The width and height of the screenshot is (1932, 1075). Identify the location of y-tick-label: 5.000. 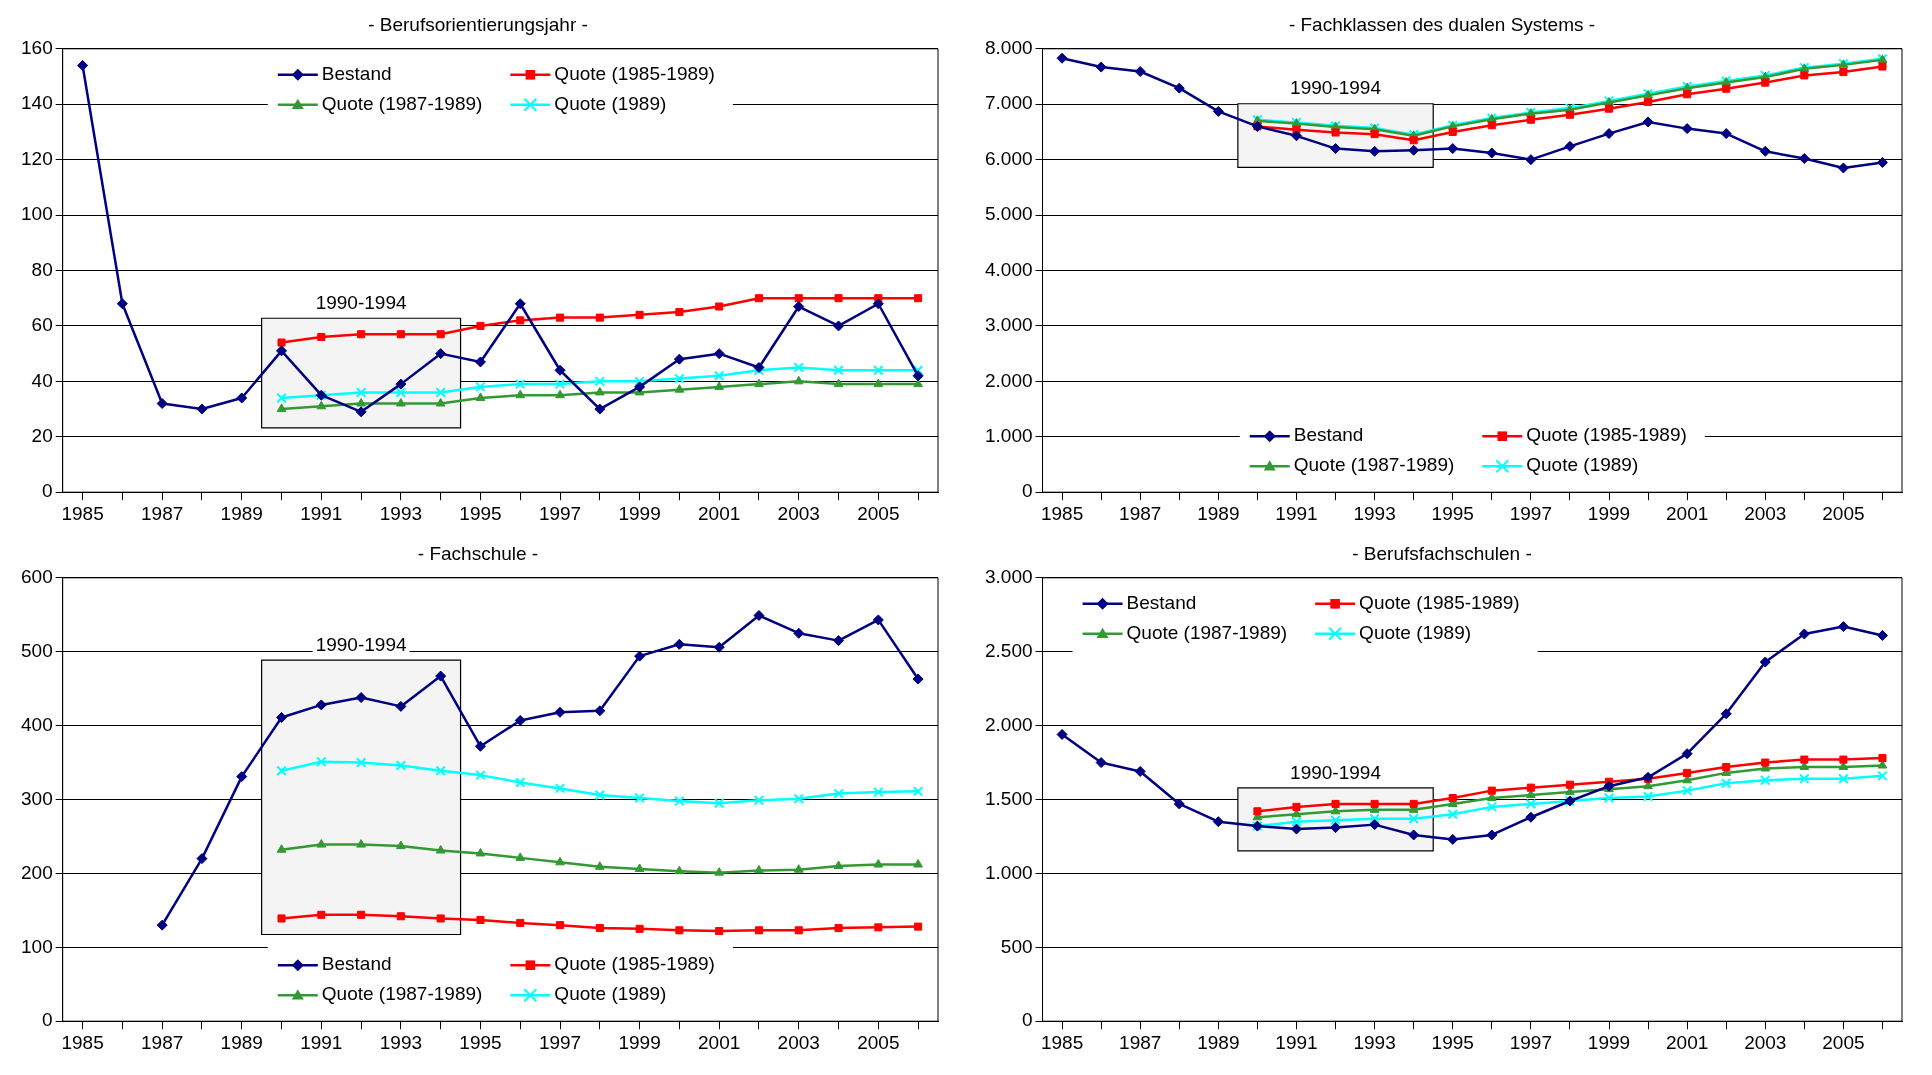
(1009, 214).